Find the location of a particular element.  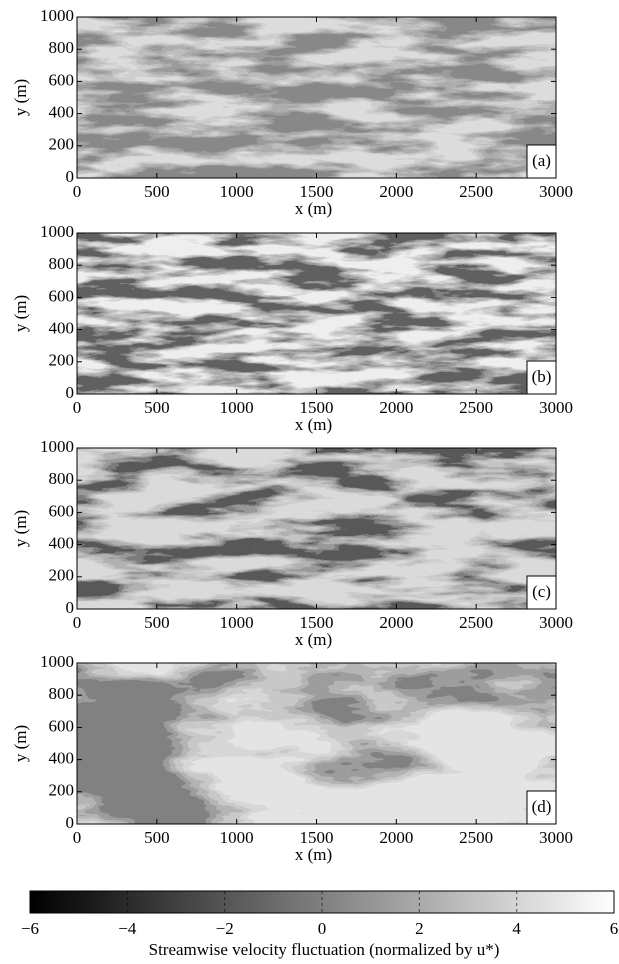

panel-label: (b) is located at coordinates (542, 376).